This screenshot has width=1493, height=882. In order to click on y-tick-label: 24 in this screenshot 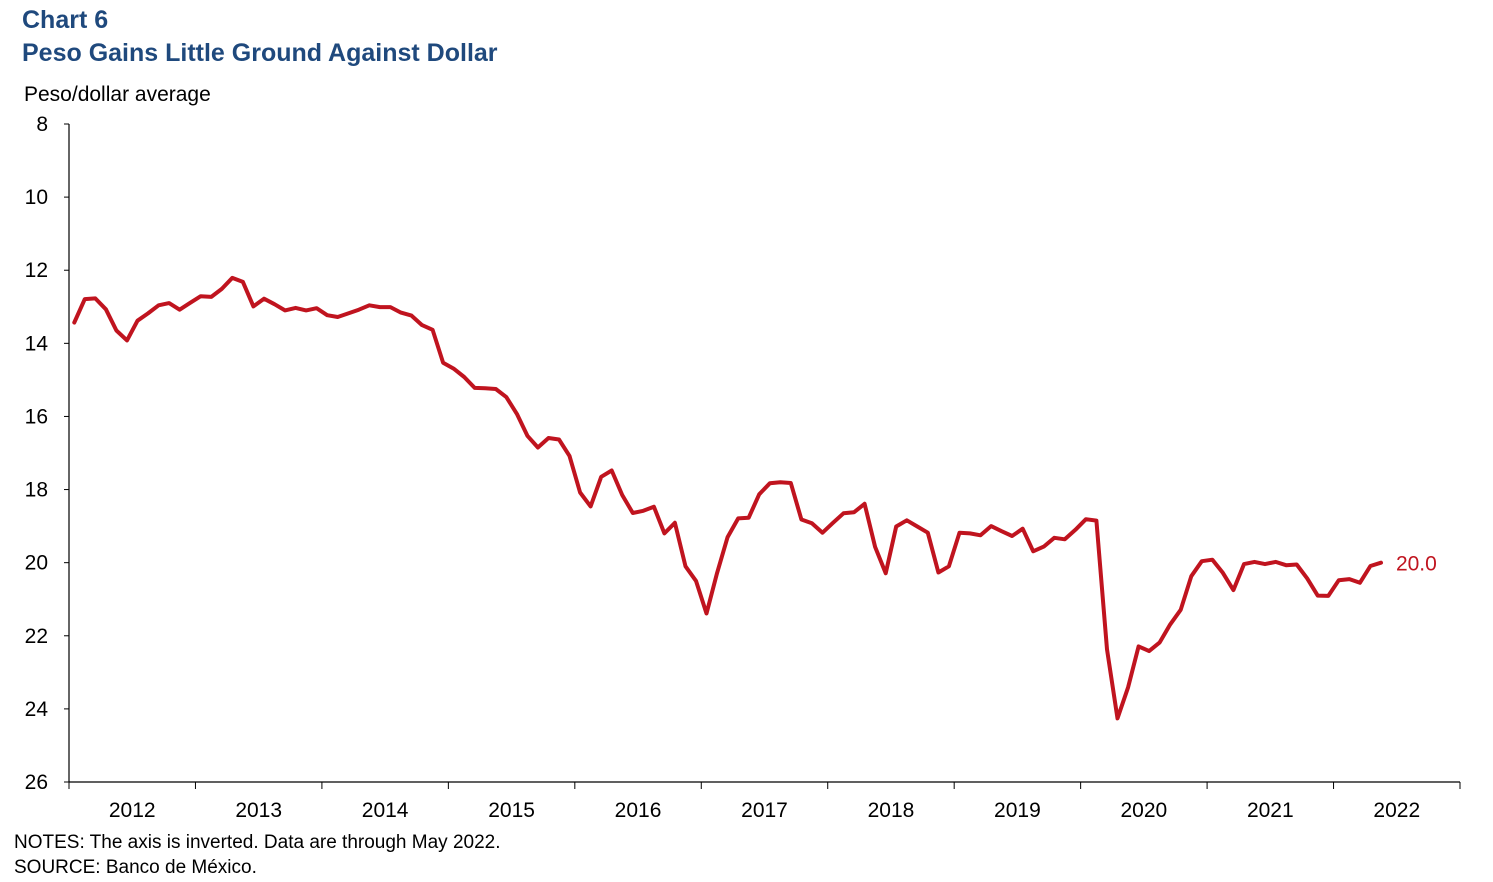, I will do `click(37, 709)`.